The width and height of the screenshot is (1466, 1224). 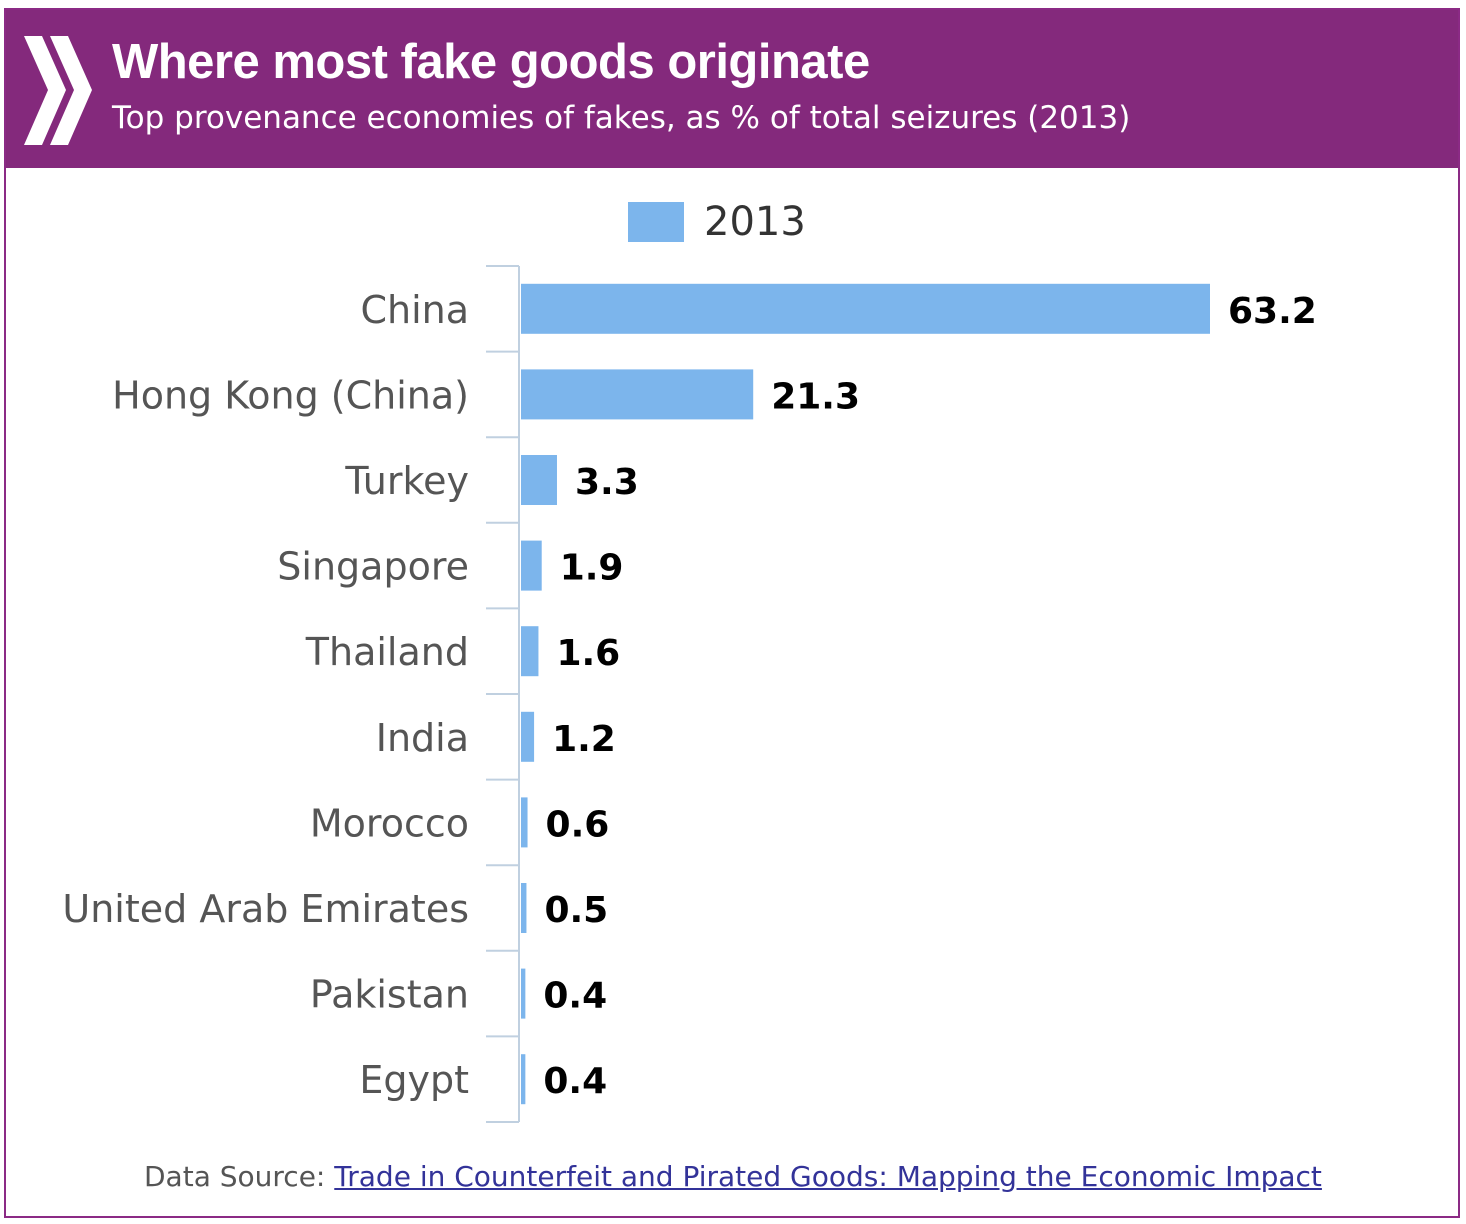 I want to click on tick-label: United Arab Emirates, so click(x=265, y=909).